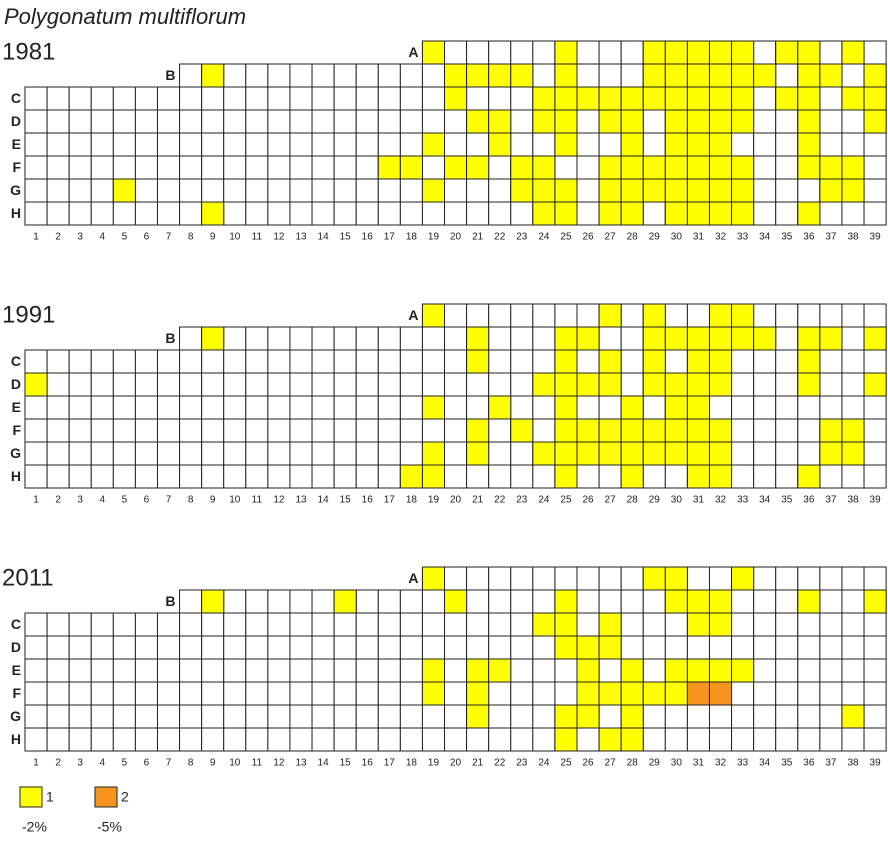 Image resolution: width=888 pixels, height=865 pixels. I want to click on column-label: 9, so click(213, 237).